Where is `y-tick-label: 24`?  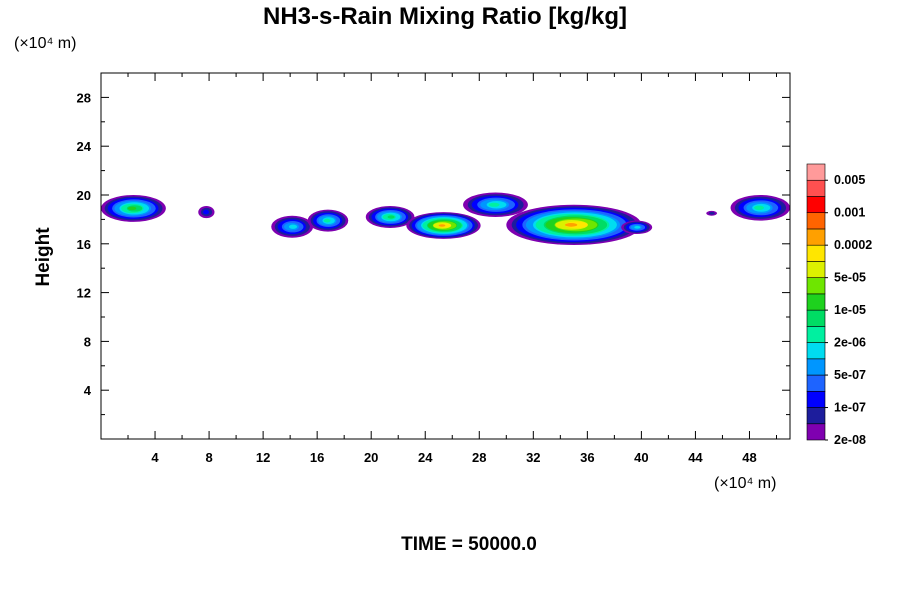
y-tick-label: 24 is located at coordinates (84, 146).